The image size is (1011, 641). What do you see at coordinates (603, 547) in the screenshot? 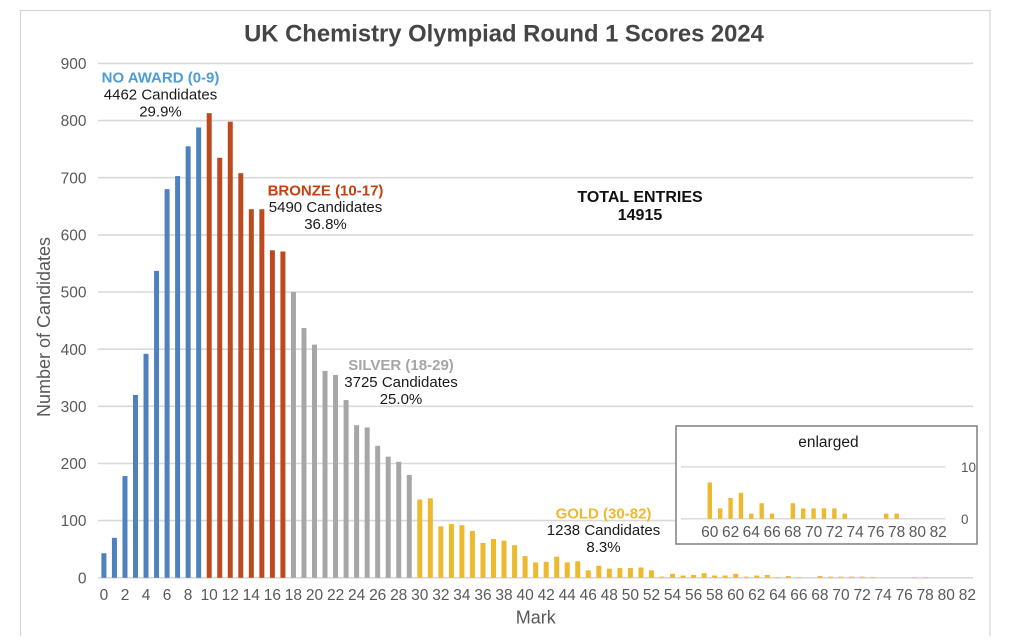
I see `svg-text: 8.3%` at bounding box center [603, 547].